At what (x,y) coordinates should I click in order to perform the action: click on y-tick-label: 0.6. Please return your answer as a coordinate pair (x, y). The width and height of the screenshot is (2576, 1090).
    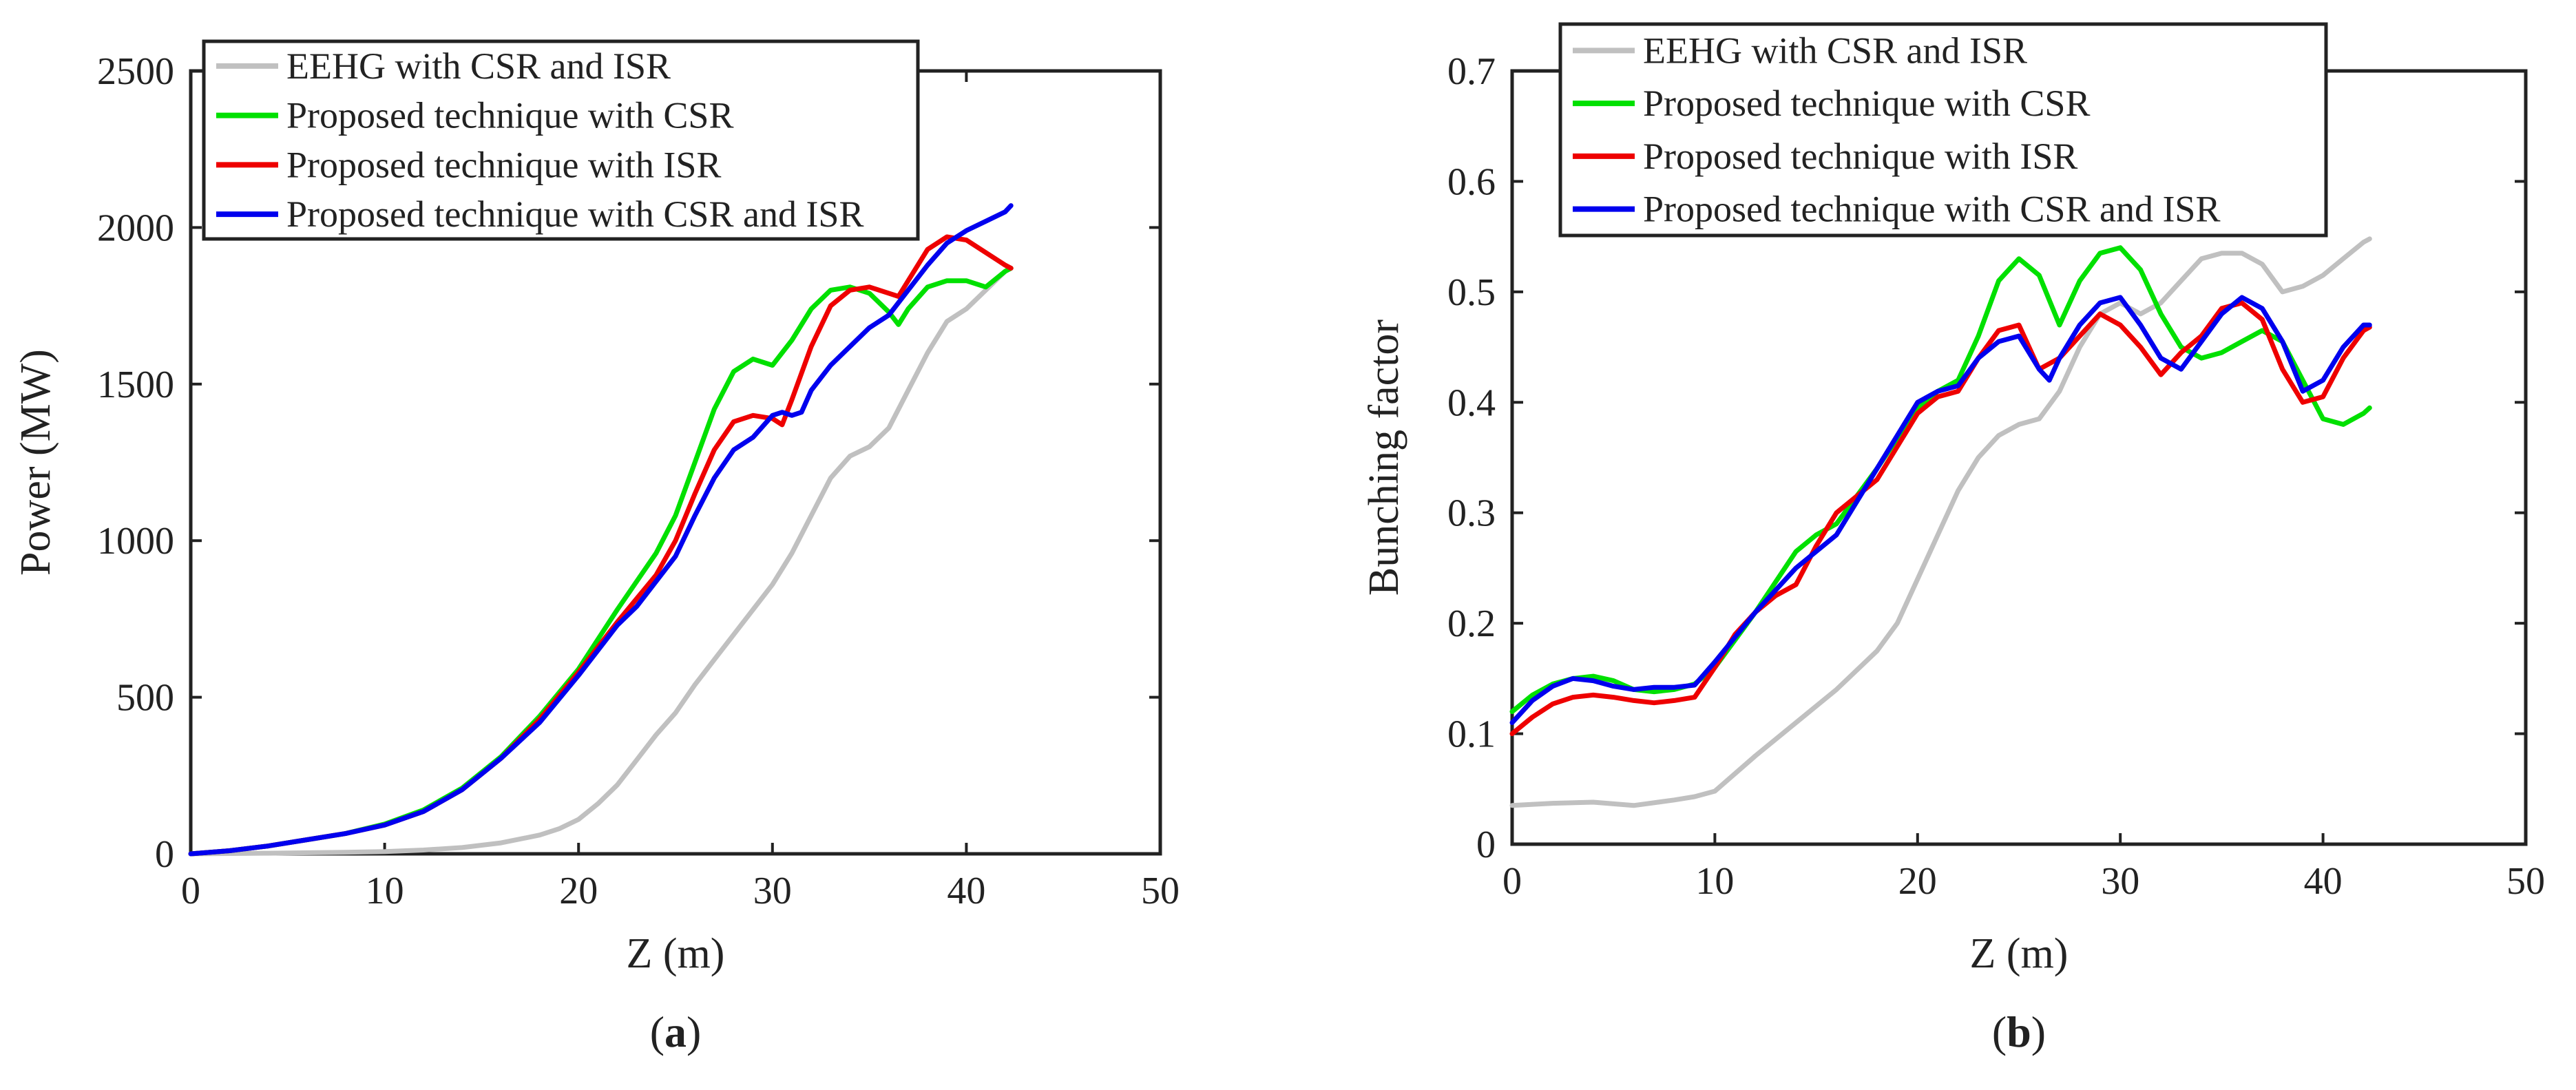
    Looking at the image, I should click on (1471, 182).